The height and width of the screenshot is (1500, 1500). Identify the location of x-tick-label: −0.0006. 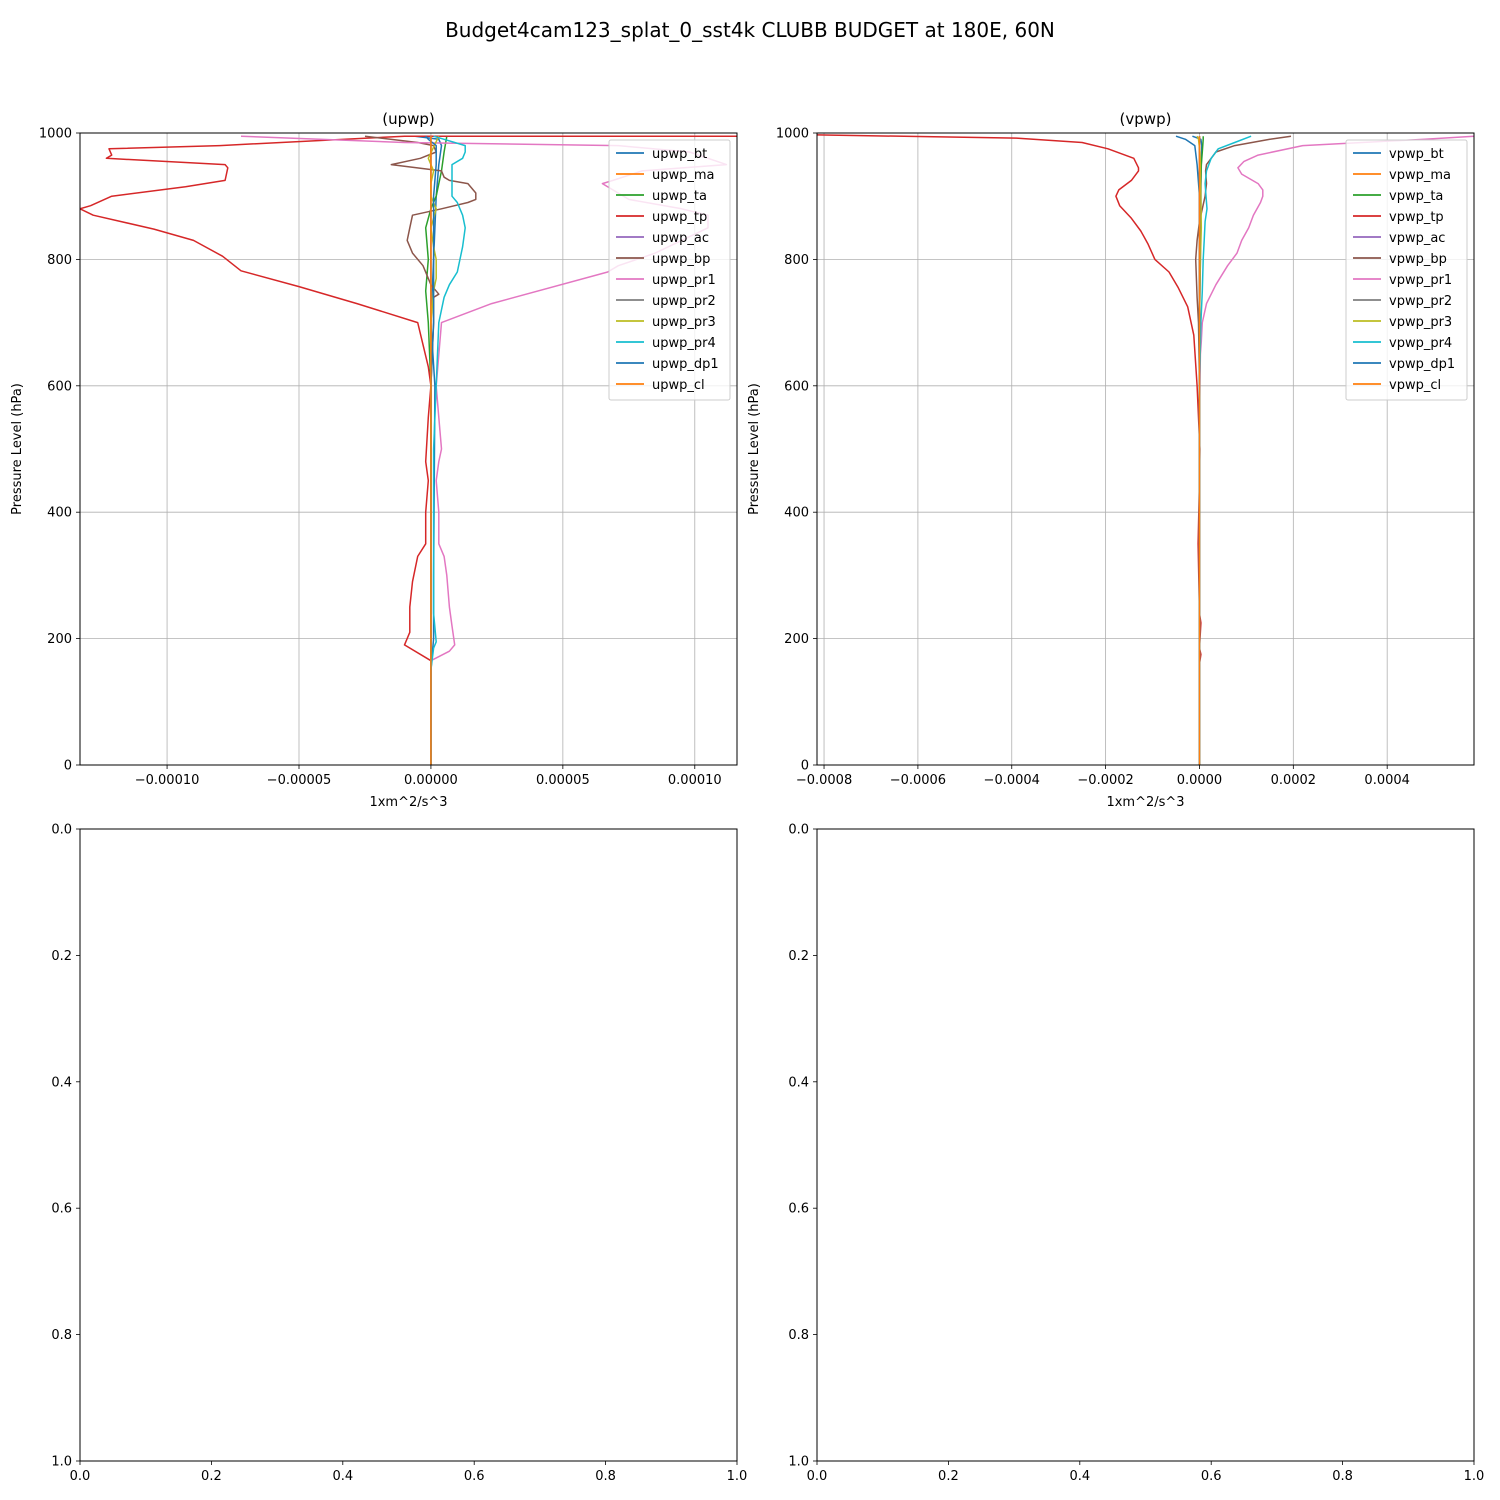
(918, 780).